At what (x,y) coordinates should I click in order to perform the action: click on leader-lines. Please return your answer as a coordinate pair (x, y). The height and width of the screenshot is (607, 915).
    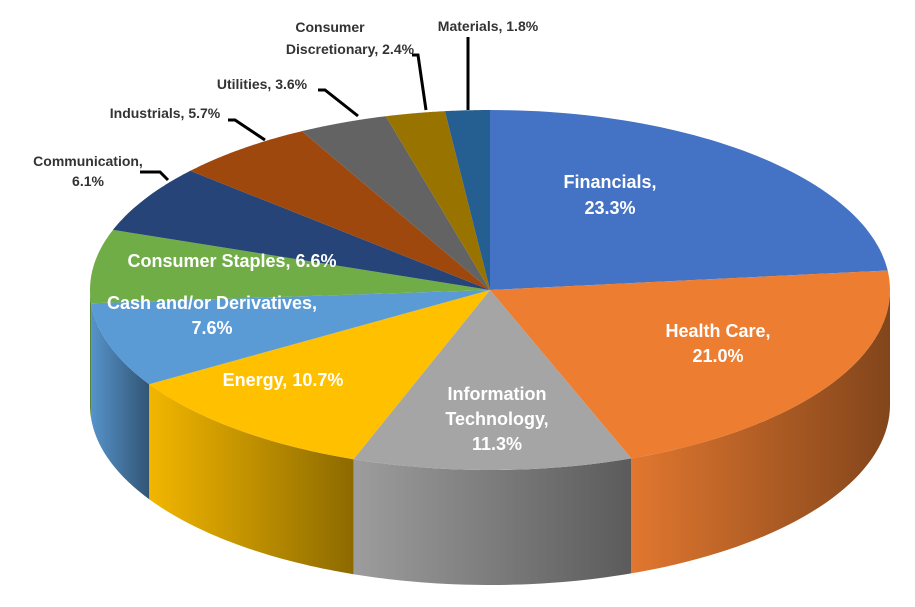
    Looking at the image, I should click on (305, 109).